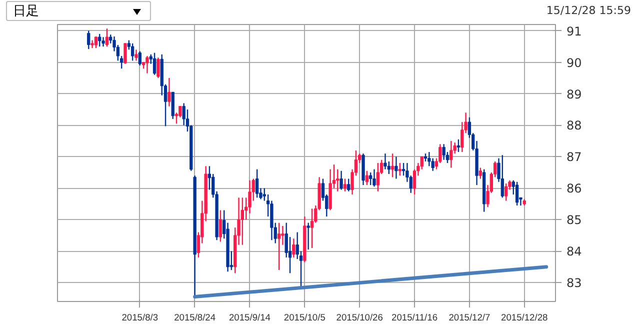 This screenshot has height=325, width=640. What do you see at coordinates (574, 94) in the screenshot?
I see `y-tick-label: 89` at bounding box center [574, 94].